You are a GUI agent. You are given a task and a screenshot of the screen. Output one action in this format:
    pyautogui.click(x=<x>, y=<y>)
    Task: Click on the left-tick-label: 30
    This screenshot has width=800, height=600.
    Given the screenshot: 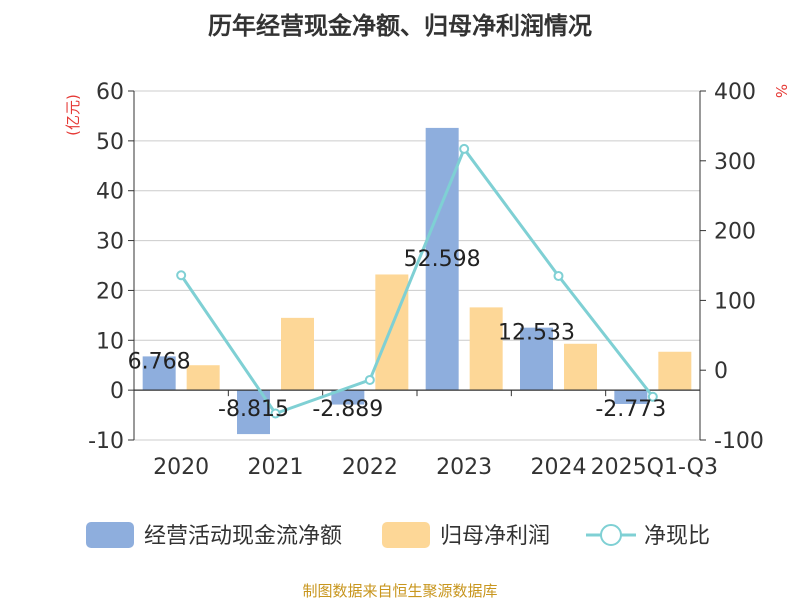 What is the action you would take?
    pyautogui.click(x=110, y=242)
    